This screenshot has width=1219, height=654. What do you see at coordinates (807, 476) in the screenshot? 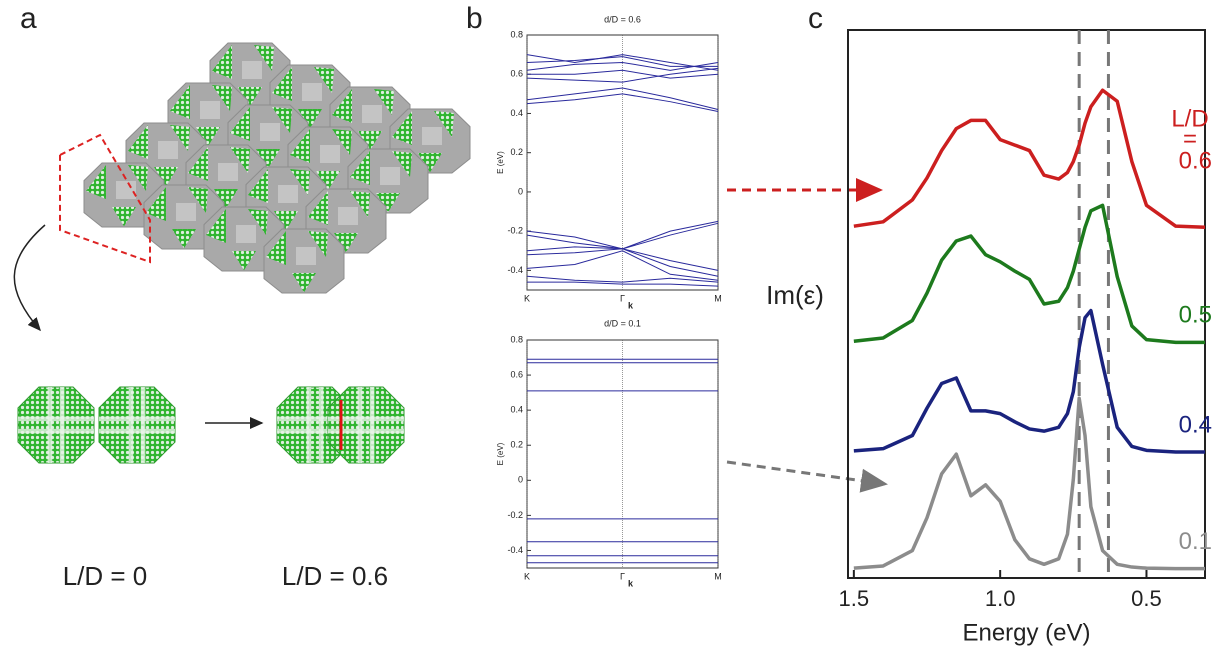
I see `arrow` at bounding box center [807, 476].